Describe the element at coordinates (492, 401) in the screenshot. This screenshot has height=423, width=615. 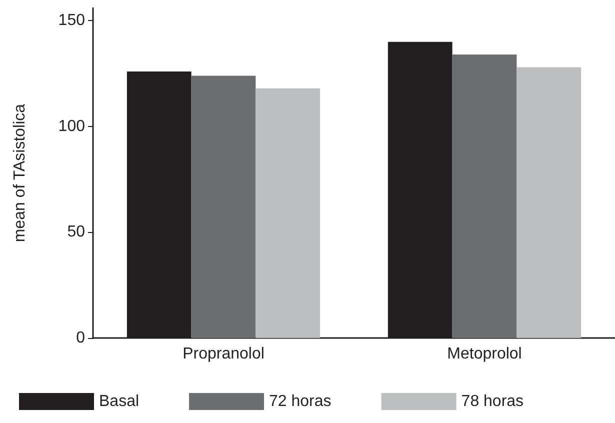
I see `legend-label: 78 horas` at that location.